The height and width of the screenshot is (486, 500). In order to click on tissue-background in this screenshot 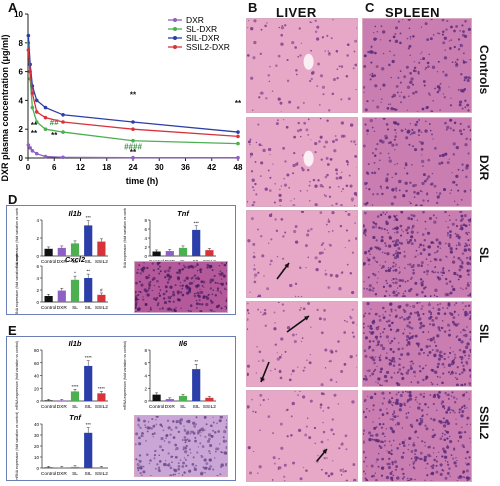, I will do `click(302, 254)`.